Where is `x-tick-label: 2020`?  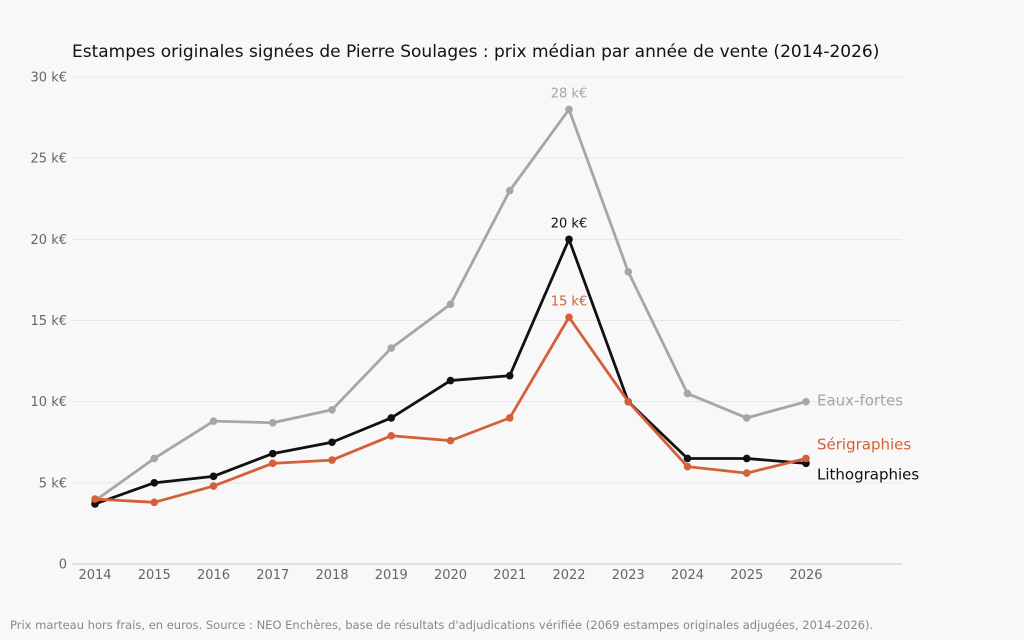 x-tick-label: 2020 is located at coordinates (450, 575).